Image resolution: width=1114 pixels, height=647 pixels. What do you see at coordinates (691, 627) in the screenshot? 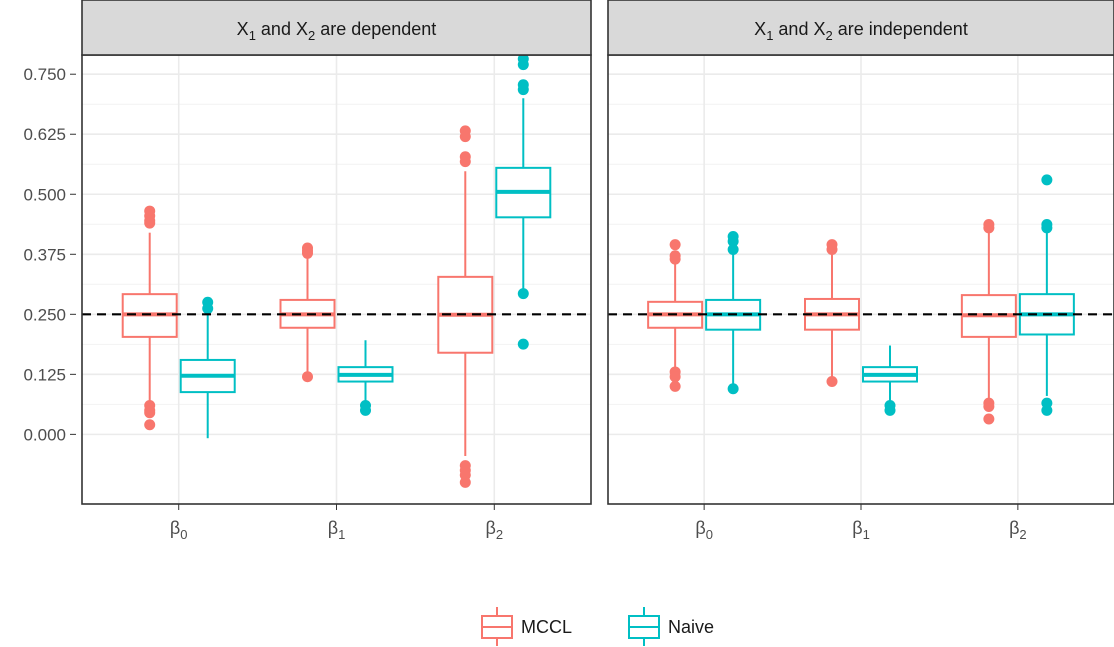
I see `legend-label: Naive` at bounding box center [691, 627].